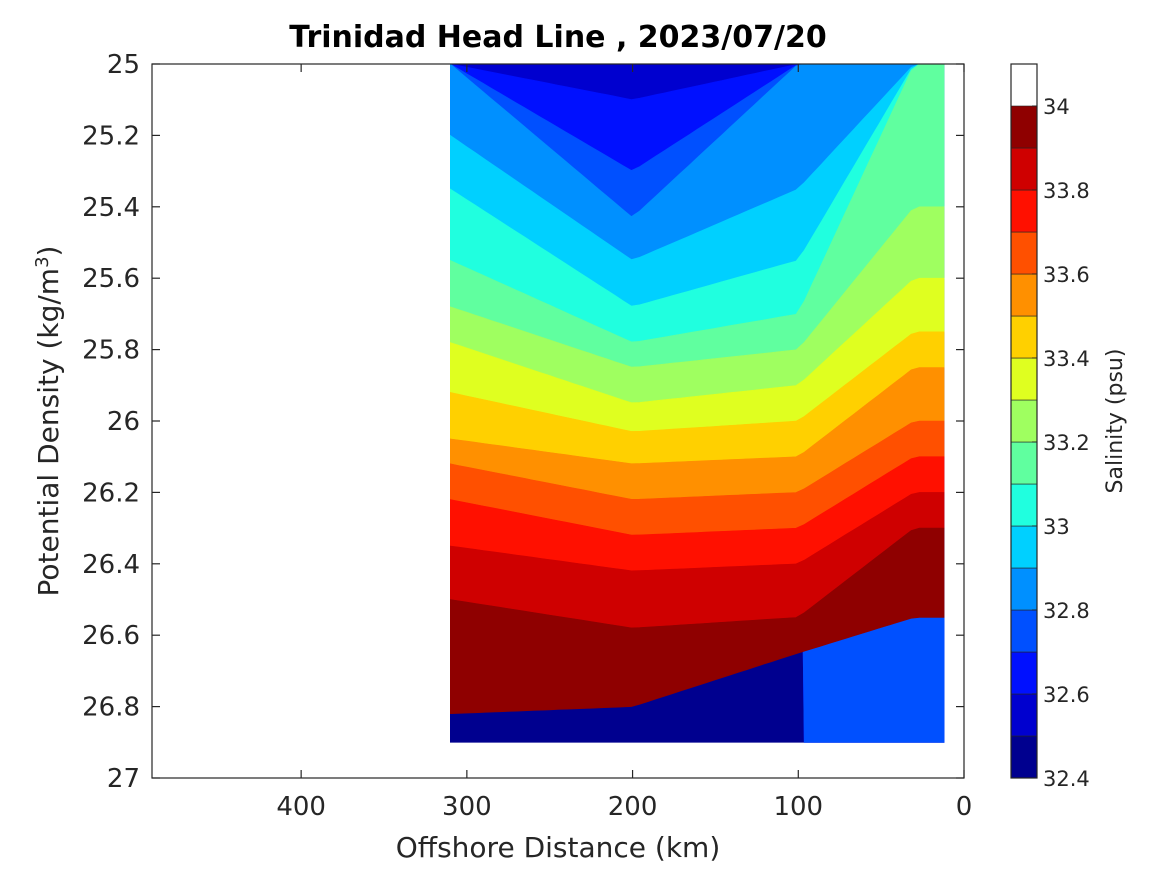  I want to click on y-axis-label-main: Potential Density (kg/m, so click(48, 432).